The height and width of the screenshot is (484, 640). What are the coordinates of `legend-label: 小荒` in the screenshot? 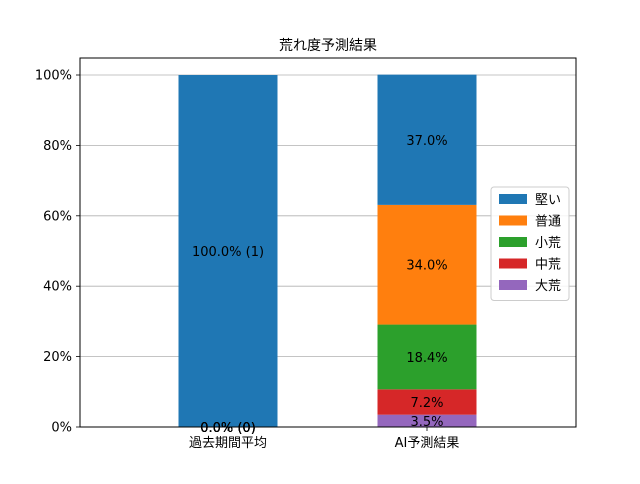 It's located at (548, 243).